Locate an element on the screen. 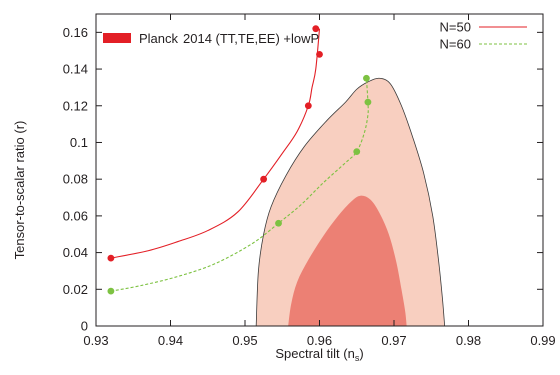 The width and height of the screenshot is (560, 375). contour-inner is located at coordinates (347, 260).